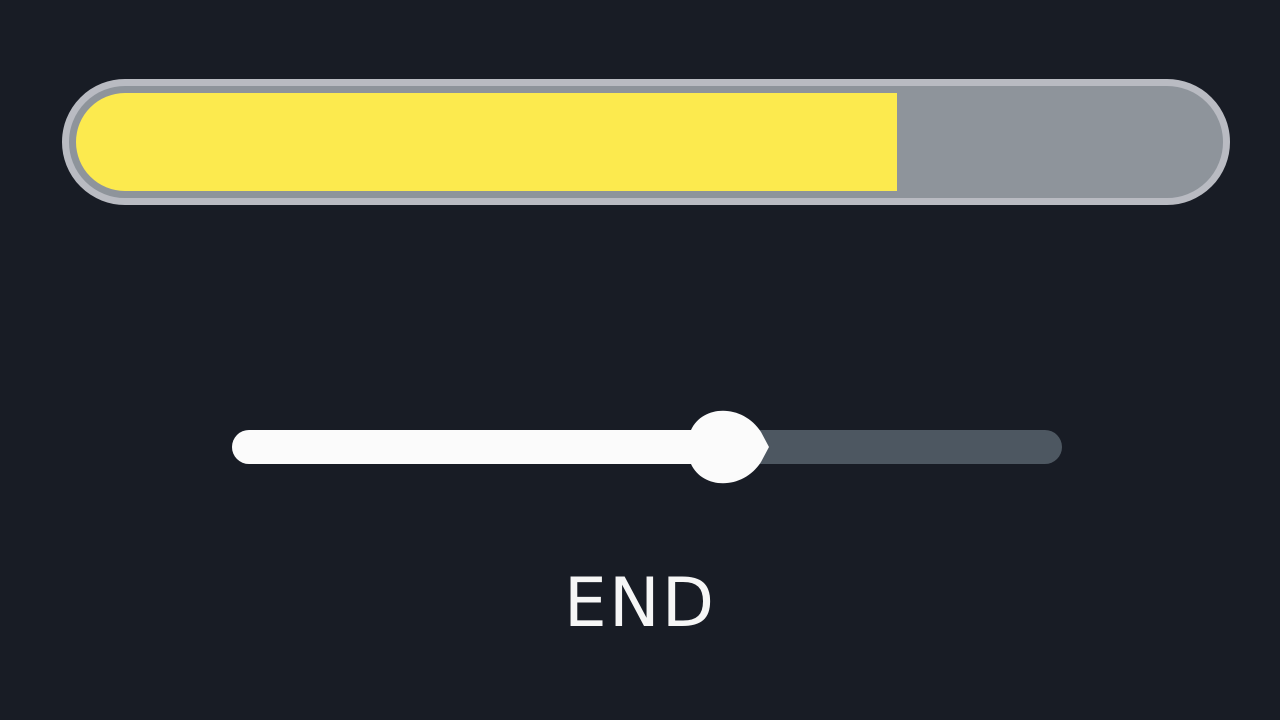  Describe the element at coordinates (486, 142) in the screenshot. I see `progress-bar-fill` at that location.